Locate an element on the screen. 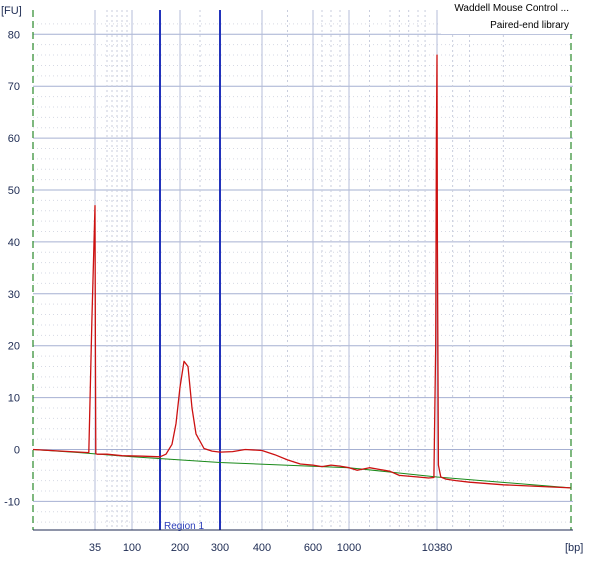 The width and height of the screenshot is (589, 565). y-tick-label: -10 is located at coordinates (12, 502).